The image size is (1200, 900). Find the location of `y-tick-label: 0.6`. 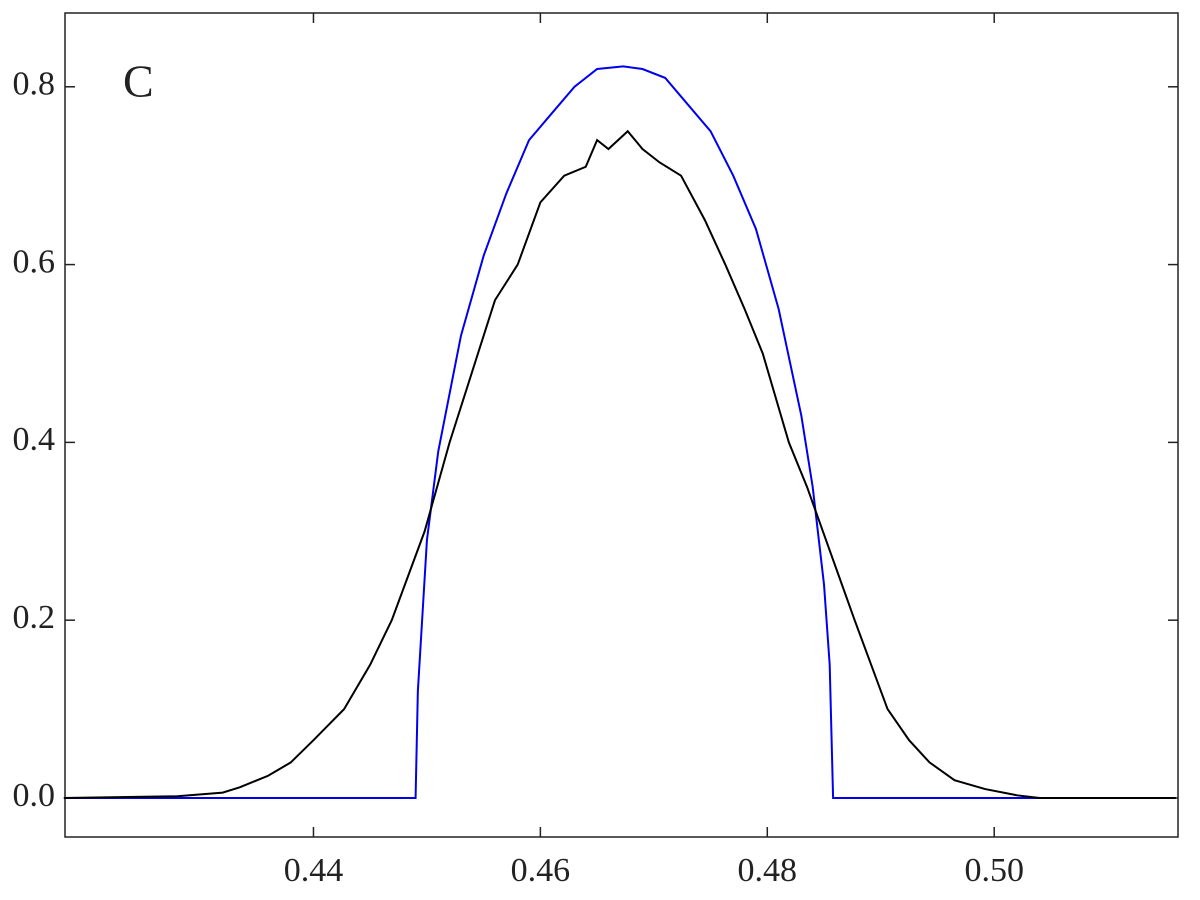

y-tick-label: 0.6 is located at coordinates (34, 261).